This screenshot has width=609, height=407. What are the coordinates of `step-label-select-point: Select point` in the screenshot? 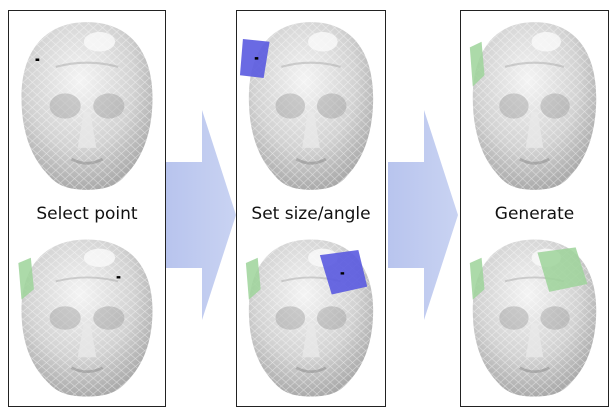 It's located at (87, 214).